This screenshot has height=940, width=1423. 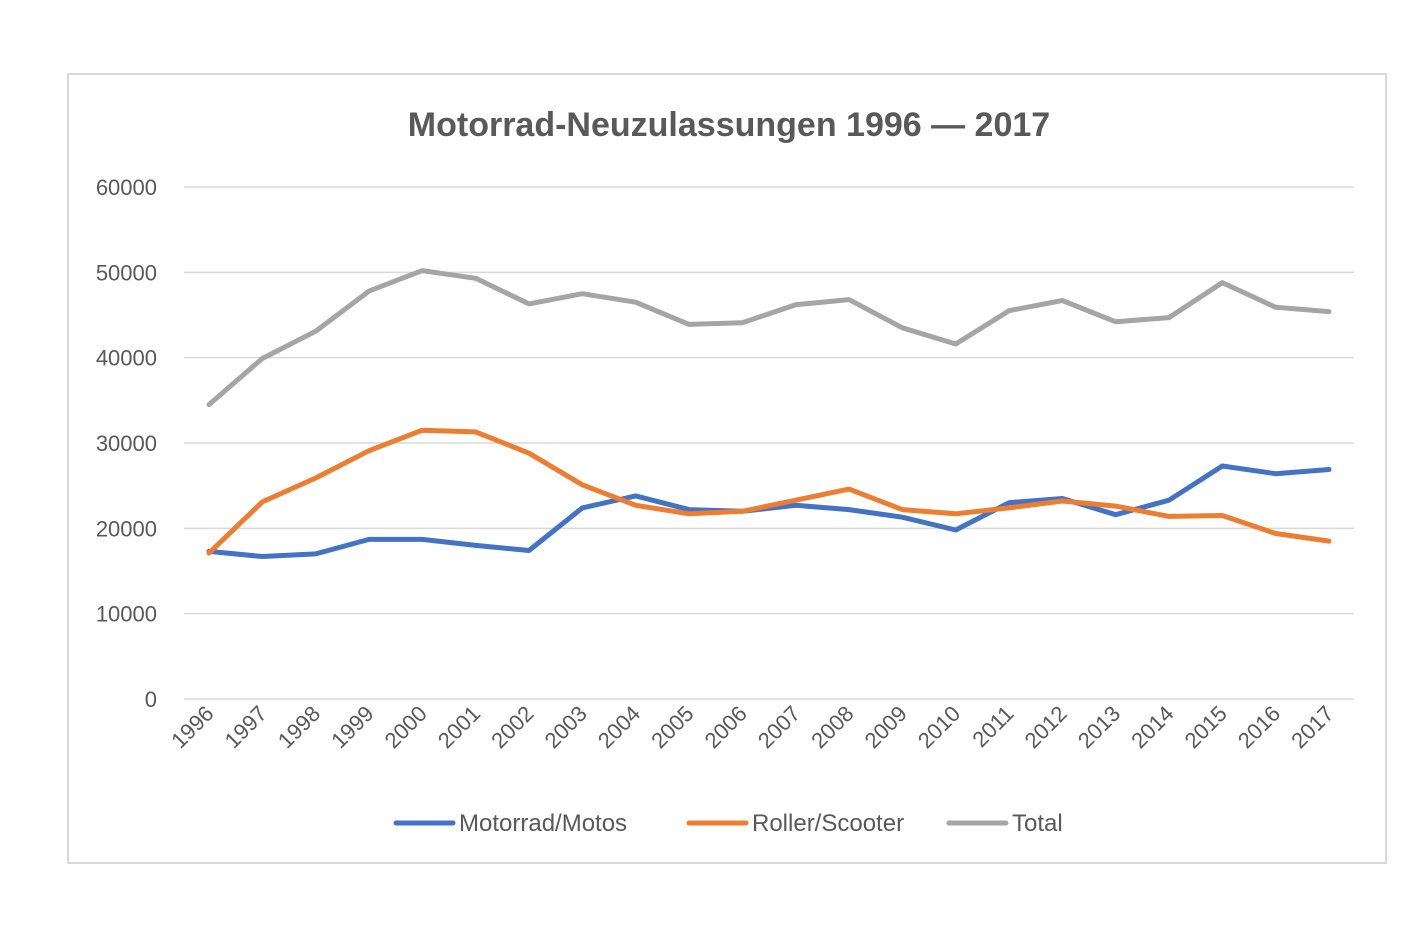 What do you see at coordinates (619, 727) in the screenshot?
I see `x-tick-label: 2004` at bounding box center [619, 727].